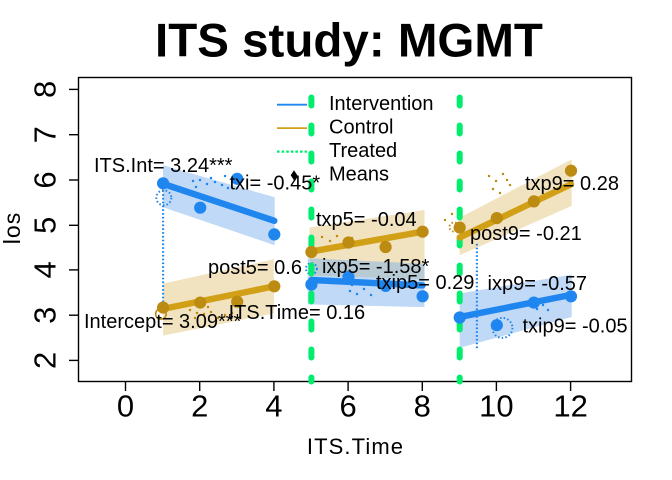 The image size is (672, 480). I want to click on svg-text: txip5= 0.29, so click(425, 283).